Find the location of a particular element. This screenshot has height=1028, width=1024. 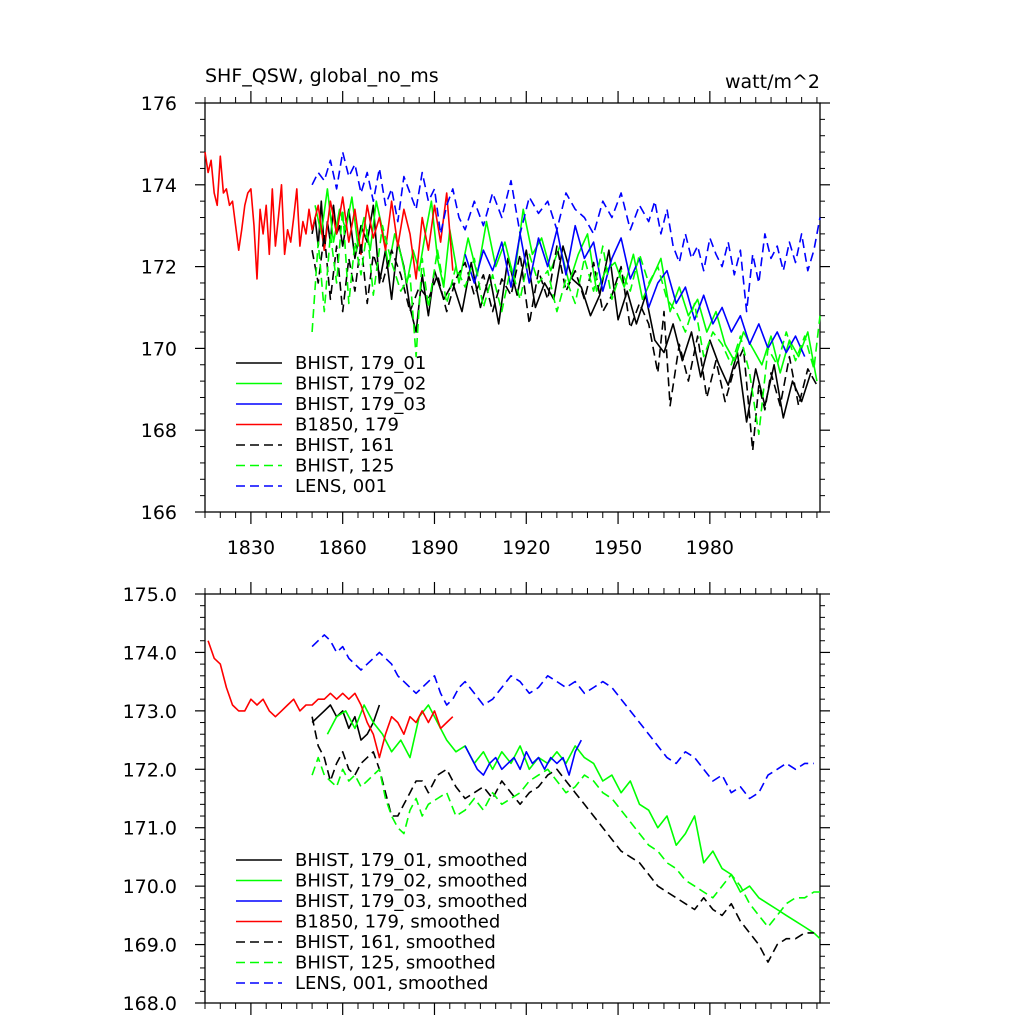

y-tick-label: 172 is located at coordinates (159, 268).